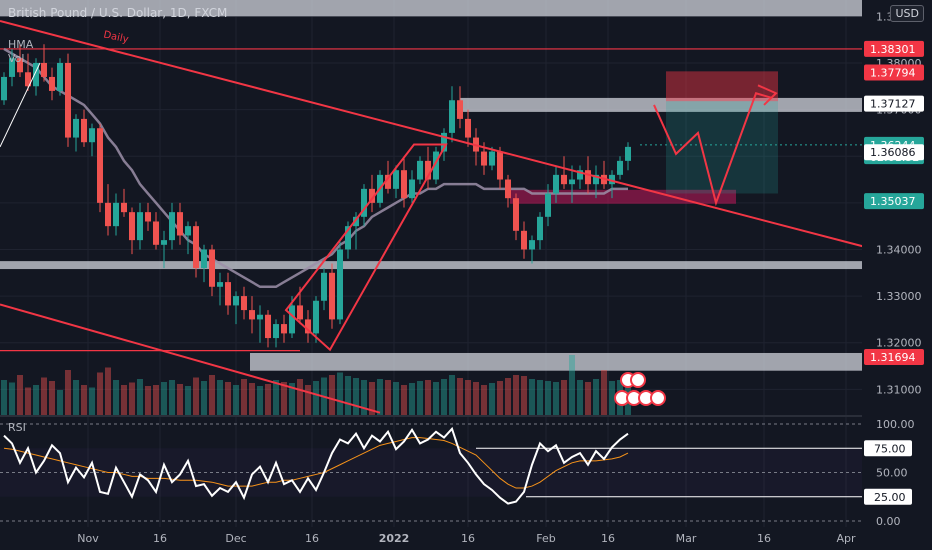  Describe the element at coordinates (661, 104) in the screenshot. I see `resistance-zone` at that location.